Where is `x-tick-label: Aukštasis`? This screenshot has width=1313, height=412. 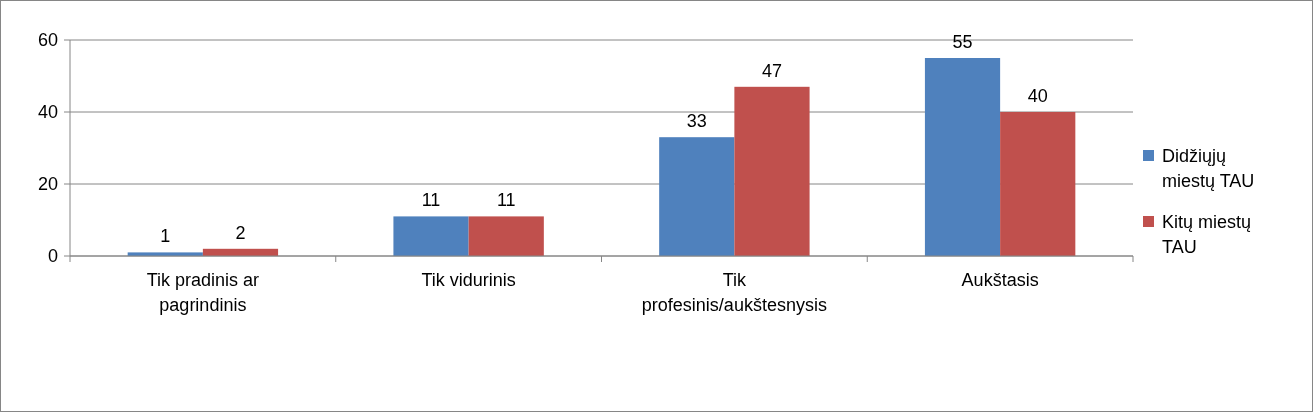 x-tick-label: Aukštasis is located at coordinates (1000, 280).